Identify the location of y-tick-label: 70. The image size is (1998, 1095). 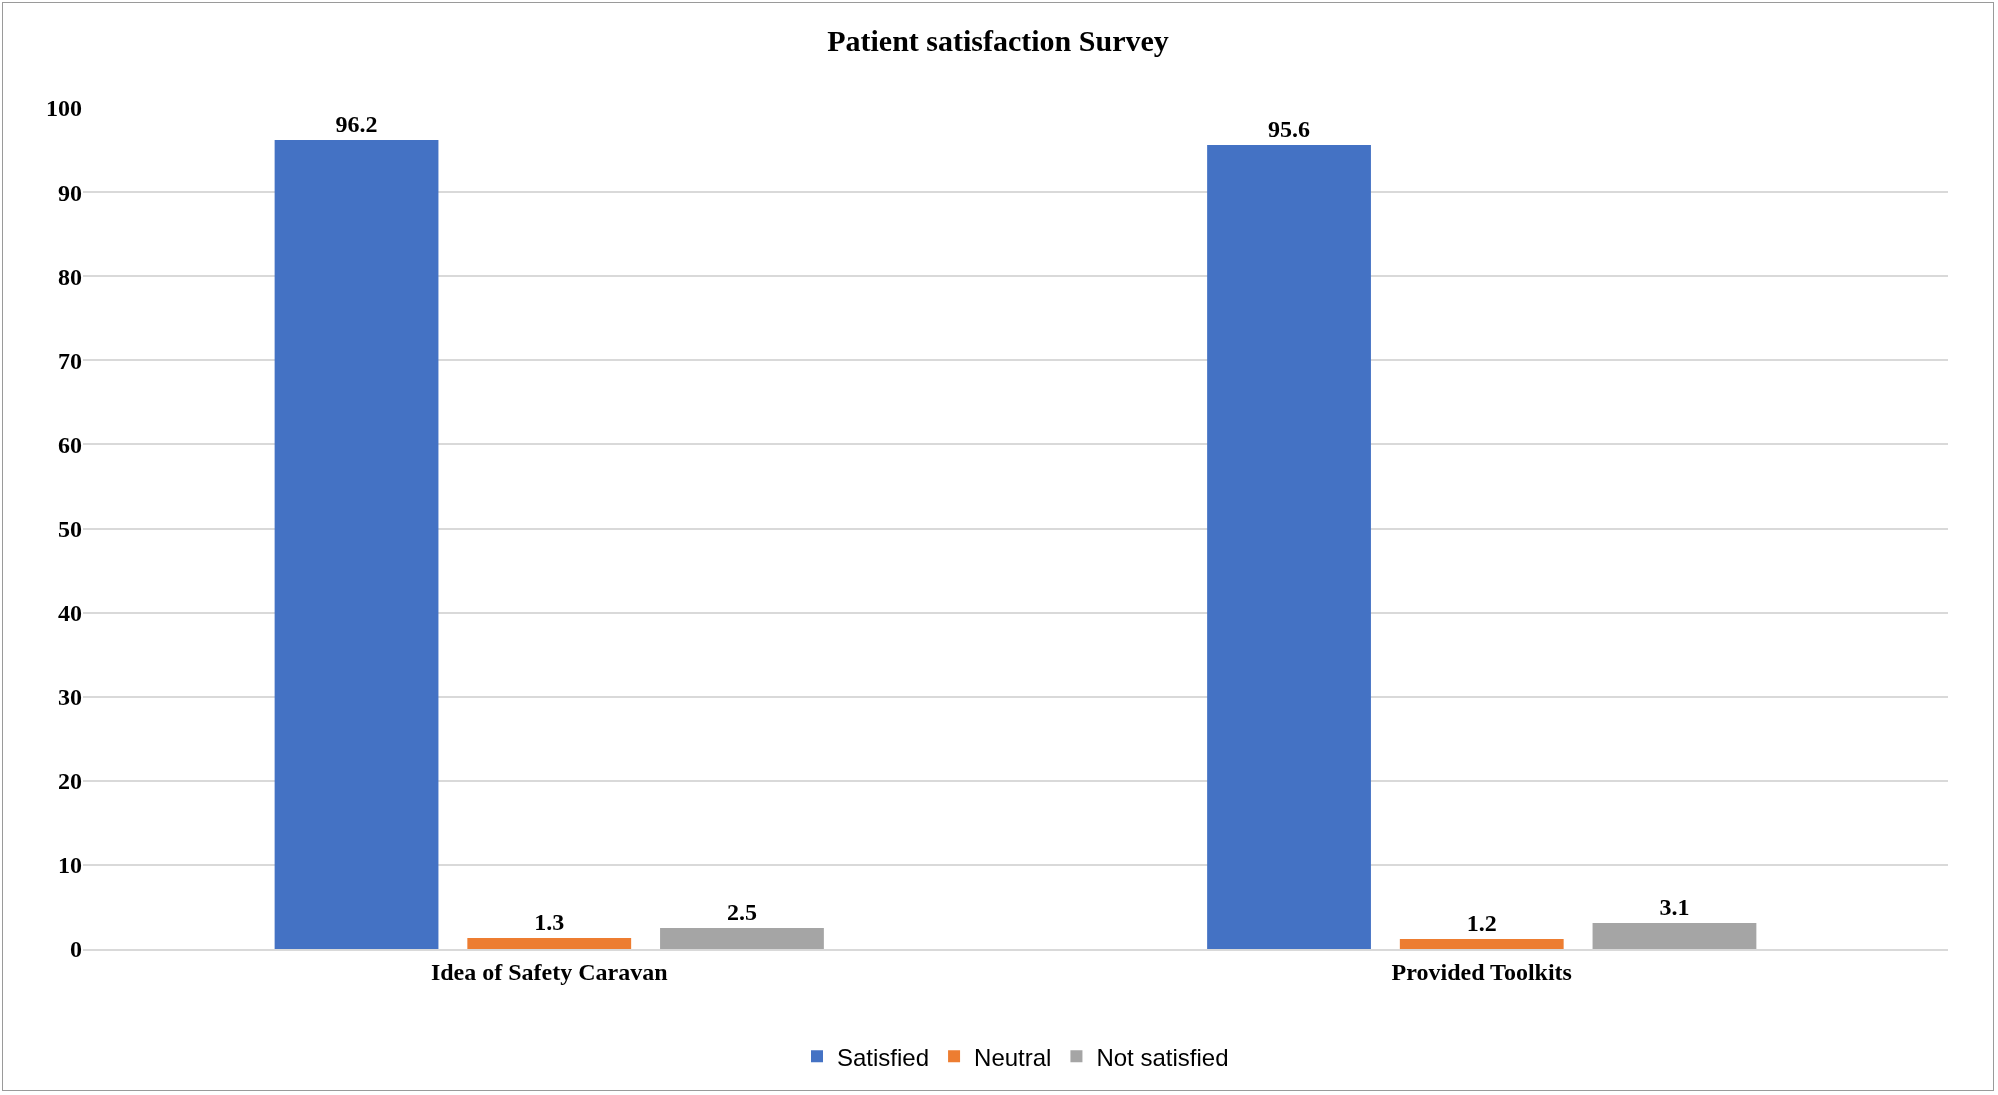
(70, 360).